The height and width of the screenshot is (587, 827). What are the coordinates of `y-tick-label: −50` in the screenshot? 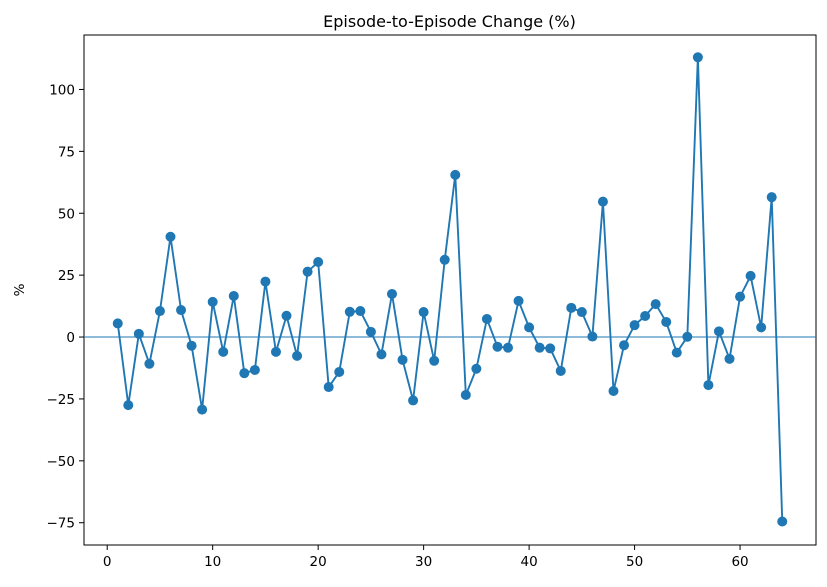 It's located at (61, 462).